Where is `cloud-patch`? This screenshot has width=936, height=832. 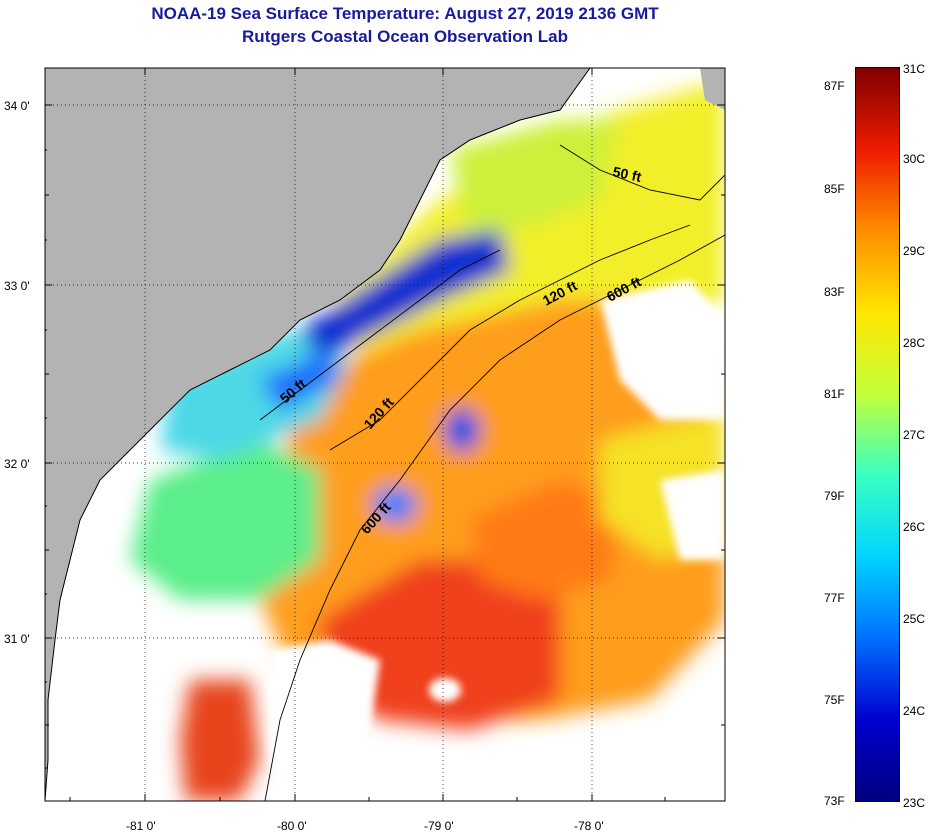
cloud-patch is located at coordinates (662, 350).